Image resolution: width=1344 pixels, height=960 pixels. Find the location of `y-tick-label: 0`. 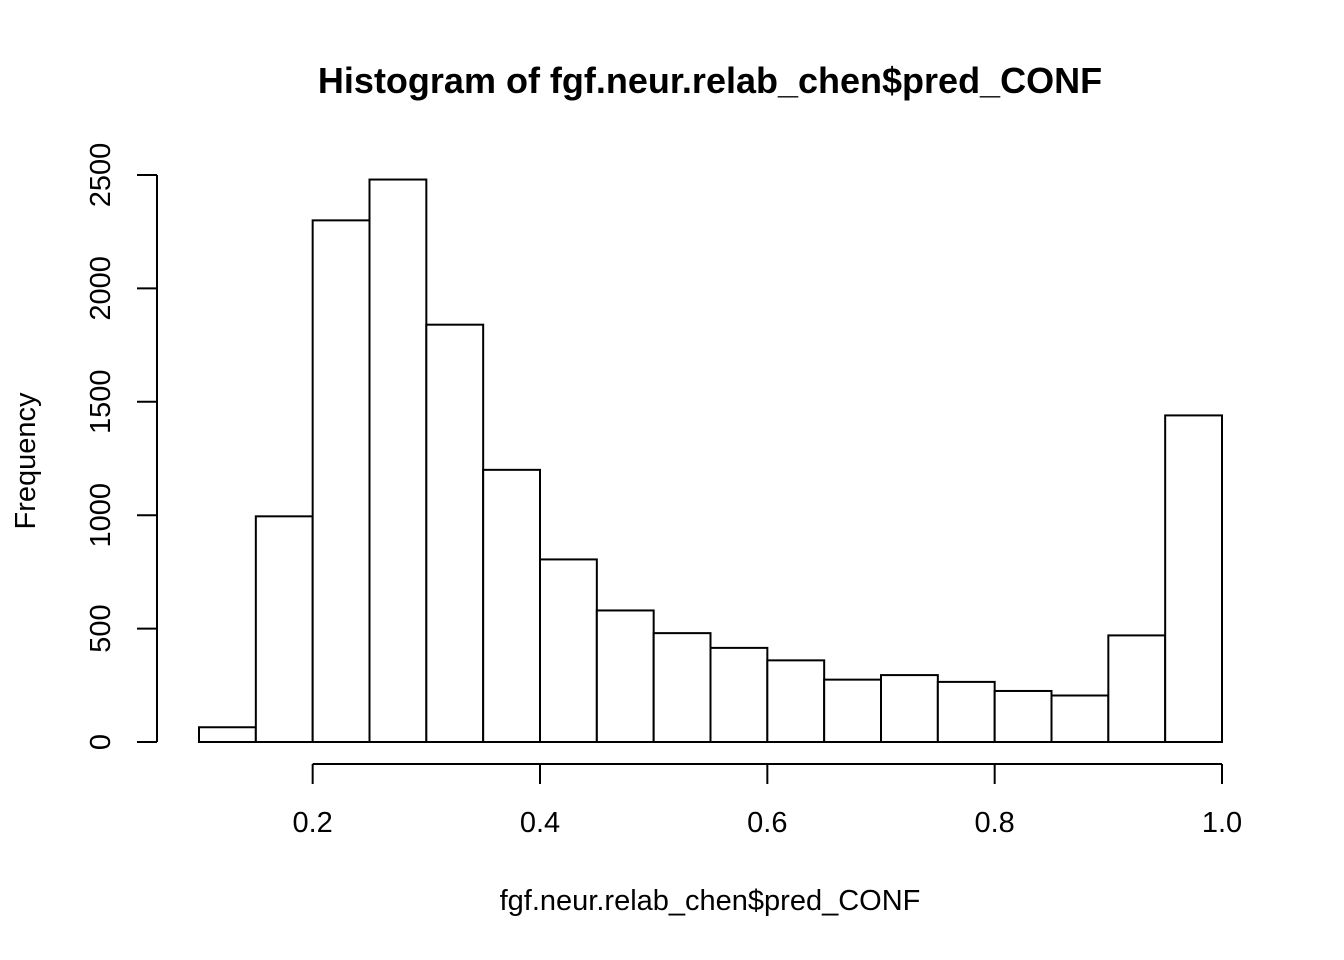

y-tick-label: 0 is located at coordinates (101, 742).